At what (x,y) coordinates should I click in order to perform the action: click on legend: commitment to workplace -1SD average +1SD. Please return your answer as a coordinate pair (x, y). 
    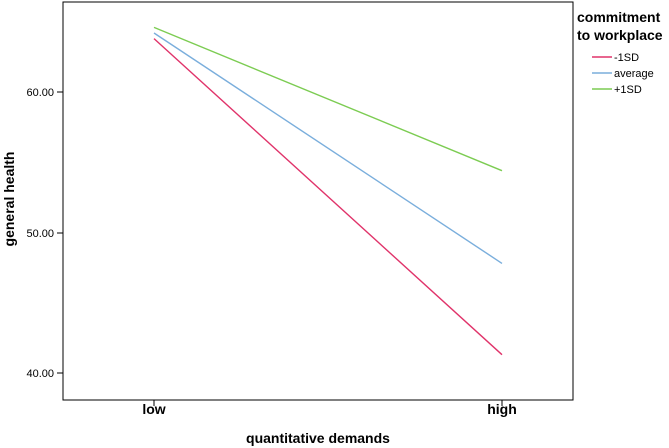
    Looking at the image, I should click on (620, 52).